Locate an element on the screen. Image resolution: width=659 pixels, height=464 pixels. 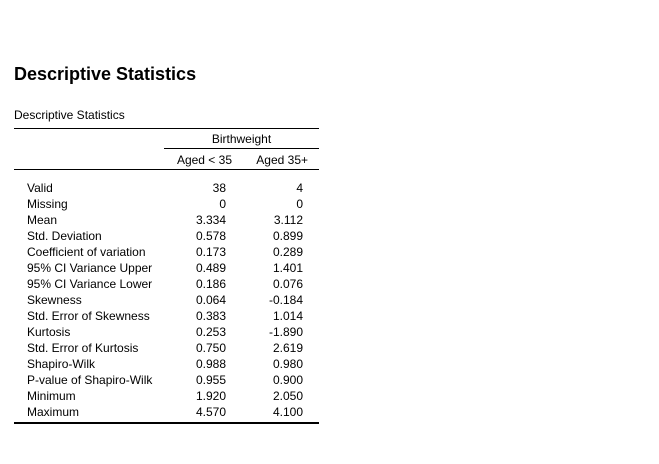
table-row: P-value of Shapiro-Wilk 0.955 0.900 is located at coordinates (166, 380).